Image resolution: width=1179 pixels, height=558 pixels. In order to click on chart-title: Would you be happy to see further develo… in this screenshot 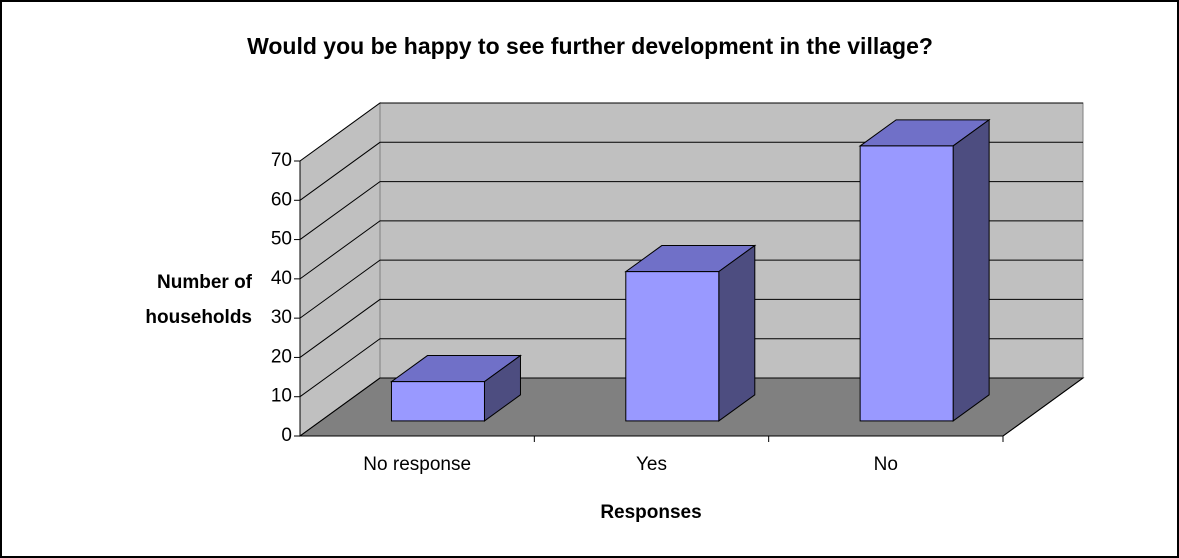, I will do `click(590, 46)`.